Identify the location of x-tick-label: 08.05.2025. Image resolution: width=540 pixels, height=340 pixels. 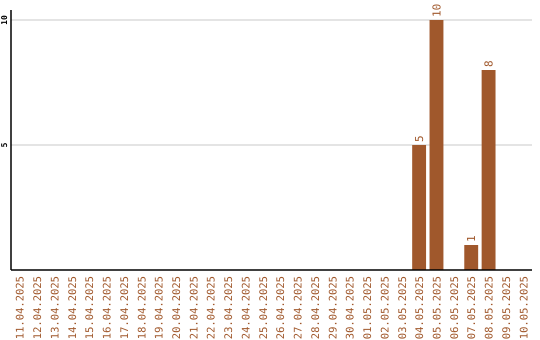
(490, 308).